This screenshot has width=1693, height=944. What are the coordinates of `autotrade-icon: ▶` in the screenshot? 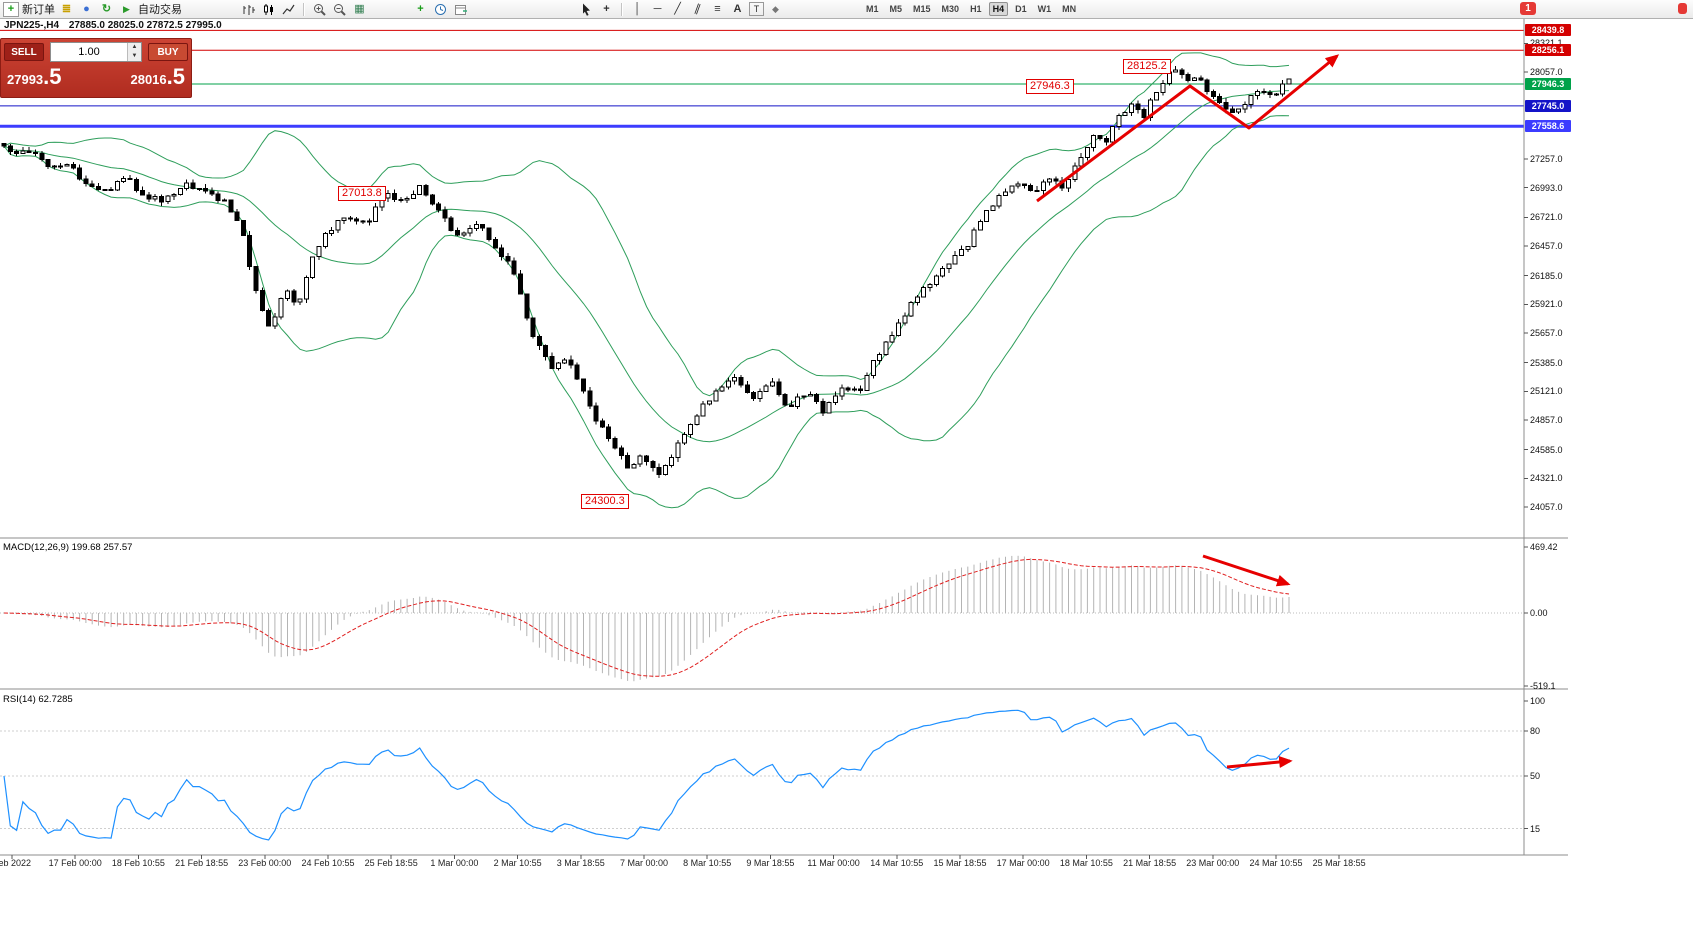 It's located at (126, 9).